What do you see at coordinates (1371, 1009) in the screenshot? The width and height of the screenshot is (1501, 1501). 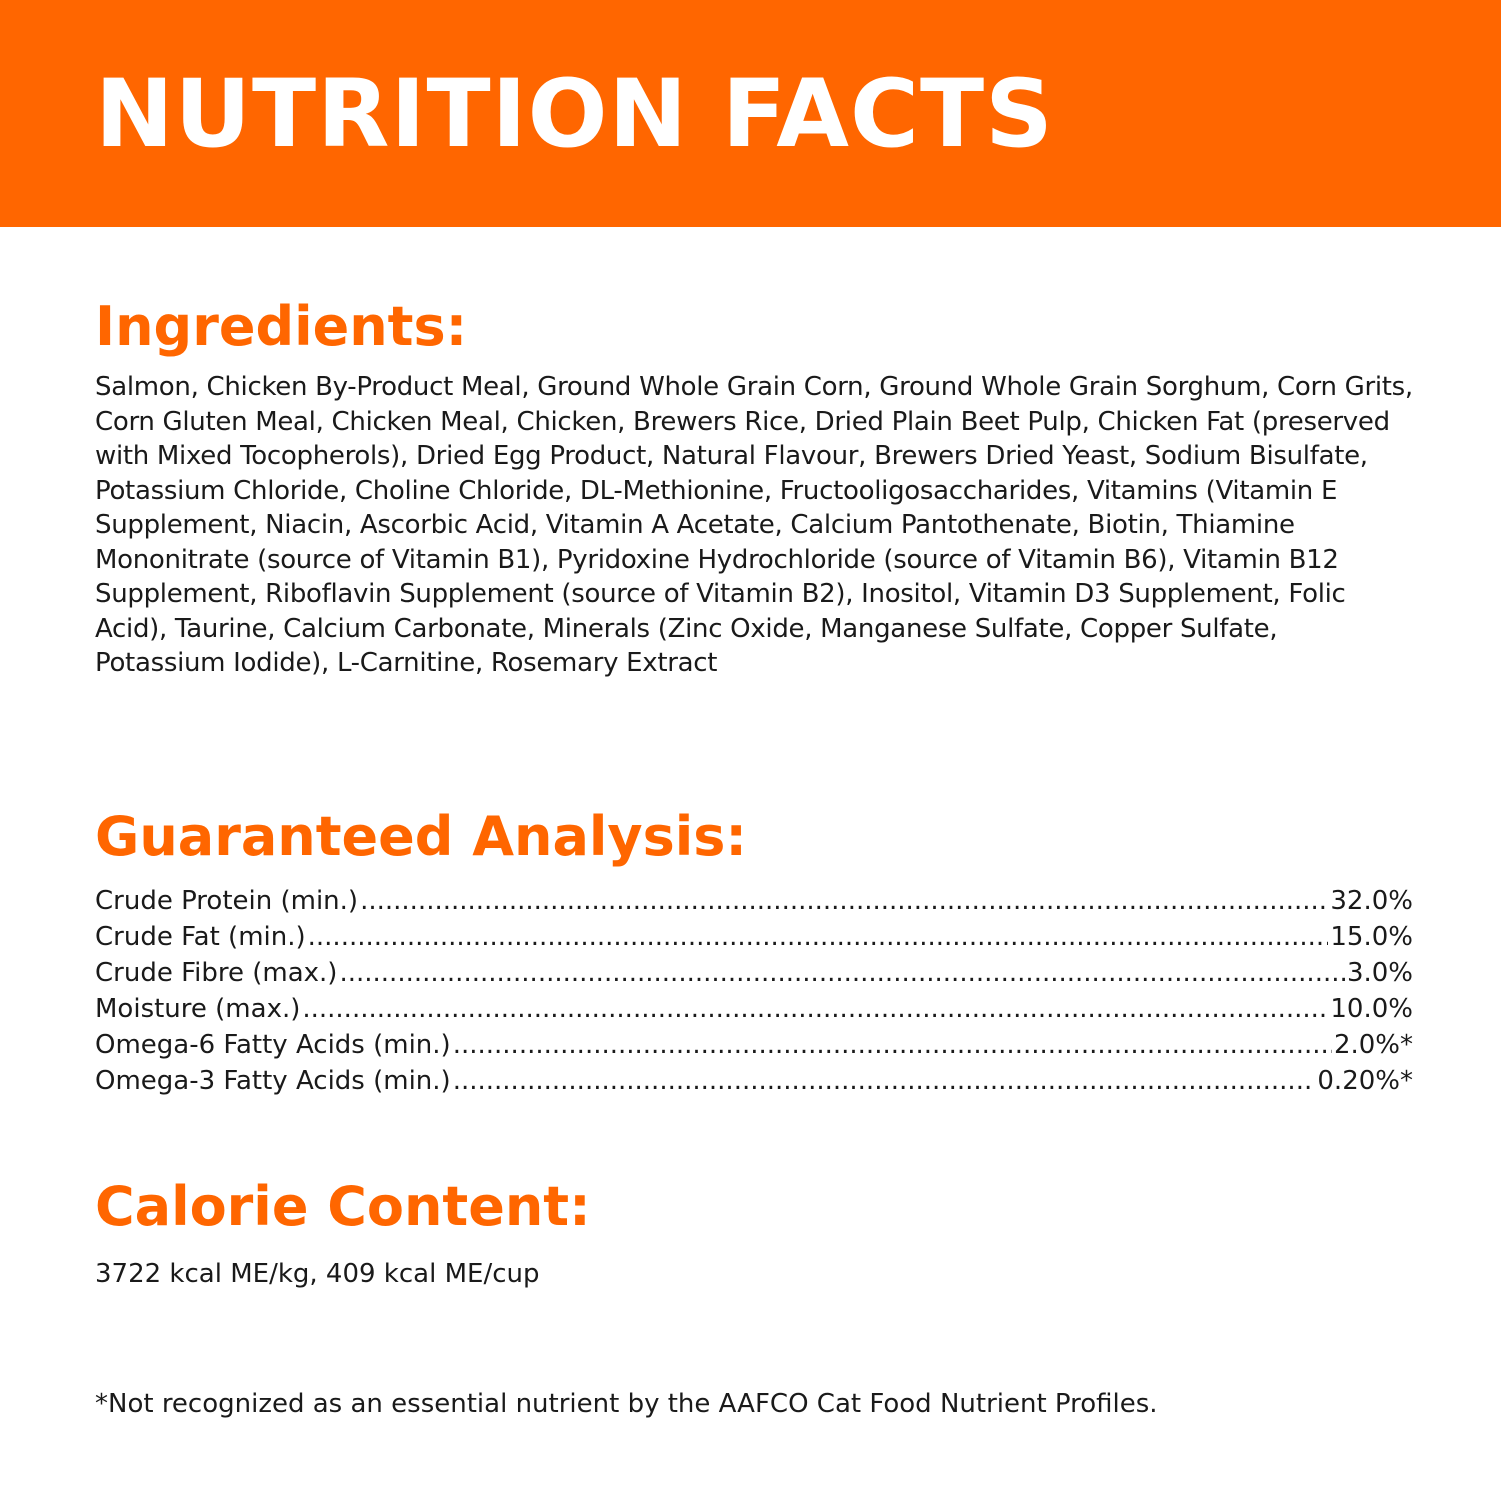 I see `analysis-value: 10.0%` at bounding box center [1371, 1009].